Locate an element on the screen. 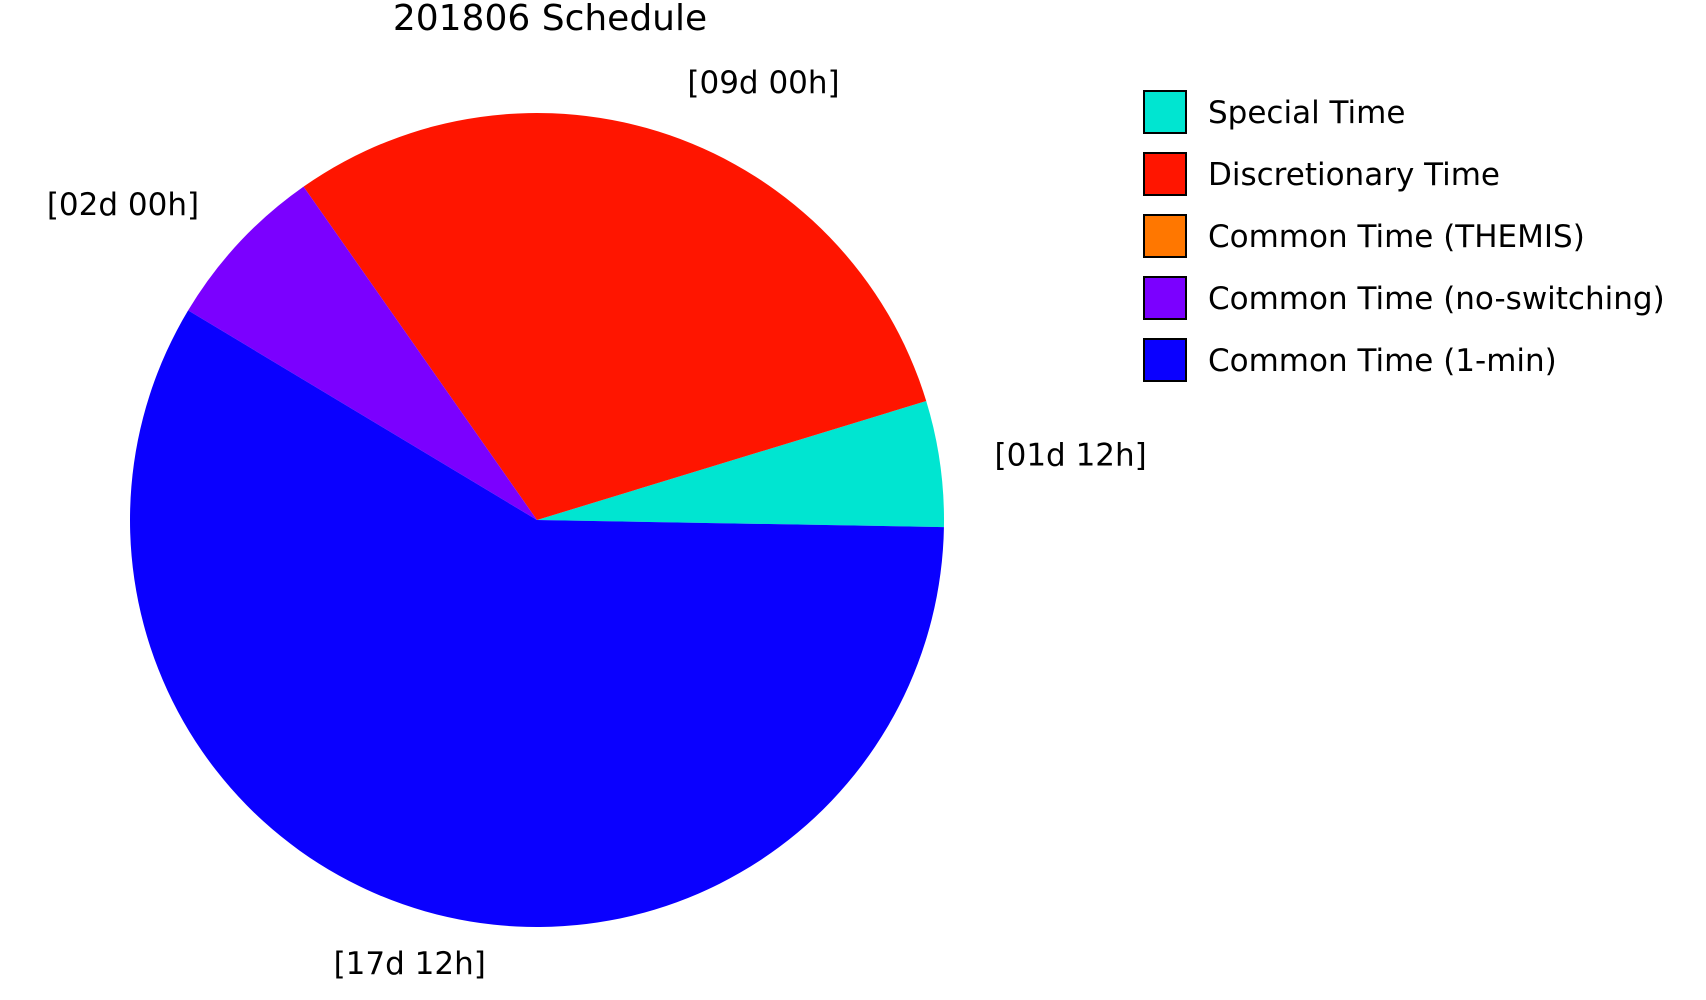 This screenshot has width=1706, height=1000. legend-label: Common Time (THEMIS) is located at coordinates (1396, 237).